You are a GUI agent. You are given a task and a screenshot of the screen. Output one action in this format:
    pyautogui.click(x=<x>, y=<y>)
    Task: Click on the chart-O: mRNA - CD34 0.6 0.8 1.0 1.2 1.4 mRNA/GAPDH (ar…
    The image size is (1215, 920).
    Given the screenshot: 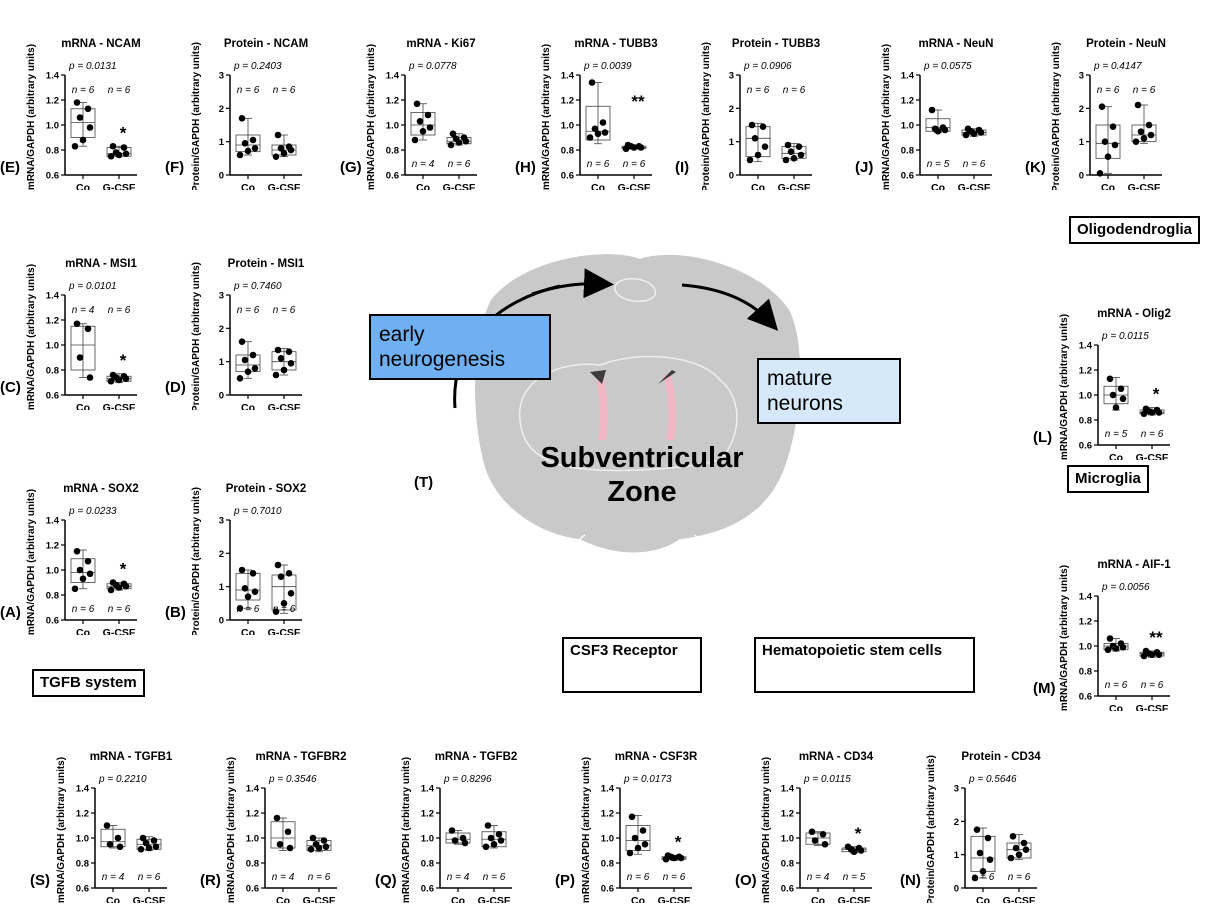 What is the action you would take?
    pyautogui.click(x=817, y=827)
    